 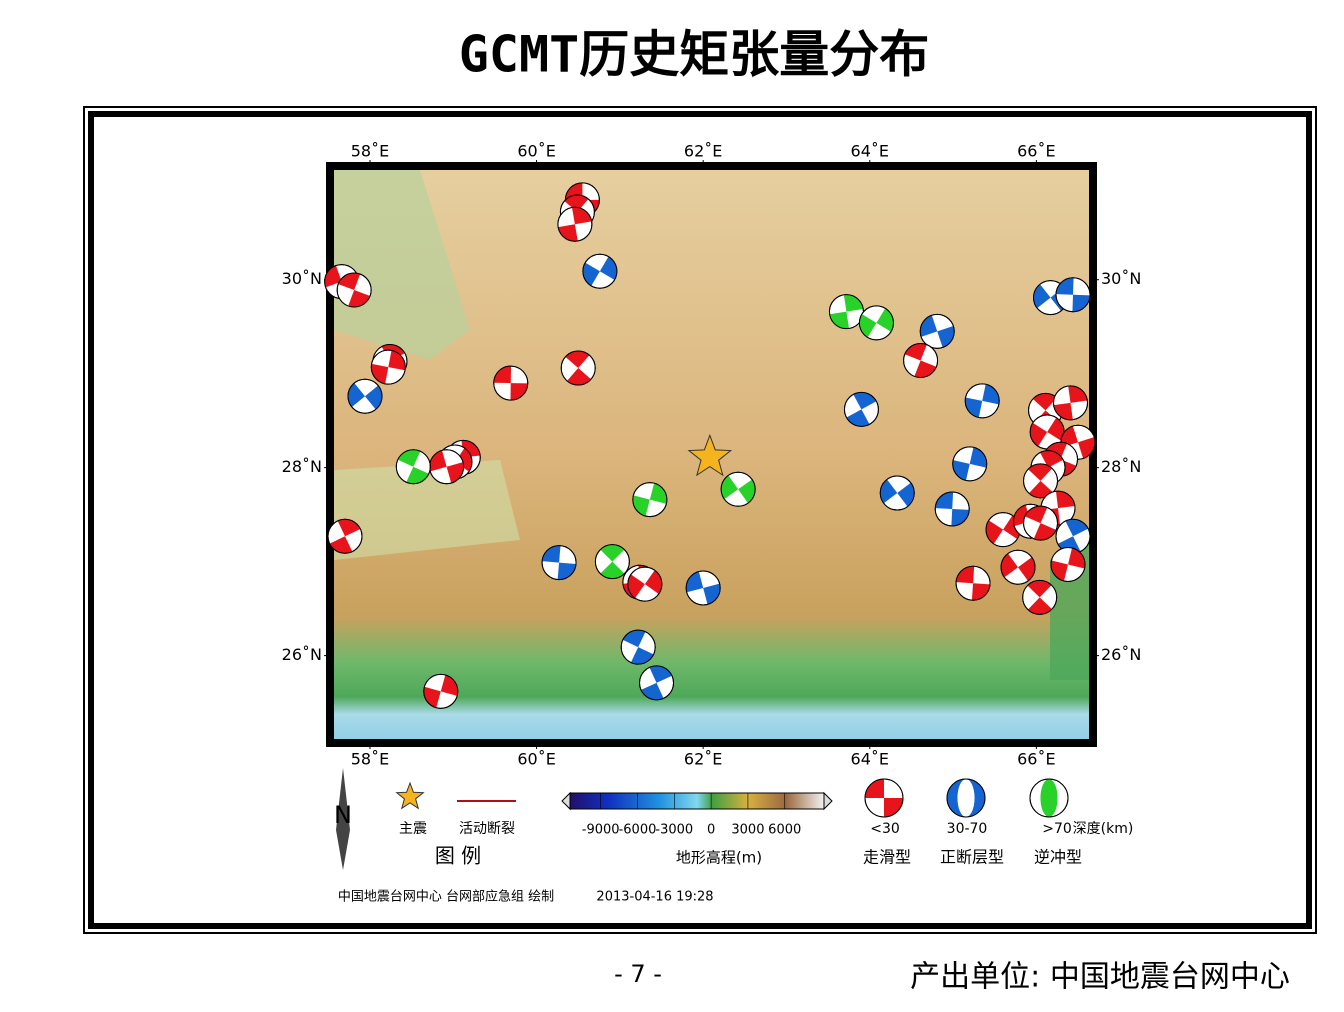 What do you see at coordinates (967, 829) in the screenshot?
I see `depth-label: 30-70` at bounding box center [967, 829].